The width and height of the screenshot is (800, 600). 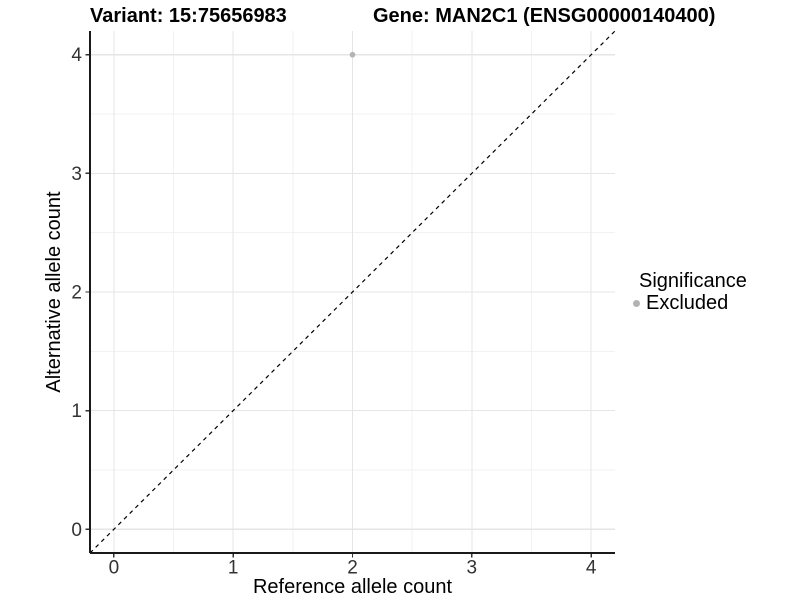 I want to click on y-tick-label: 0, so click(x=76, y=530).